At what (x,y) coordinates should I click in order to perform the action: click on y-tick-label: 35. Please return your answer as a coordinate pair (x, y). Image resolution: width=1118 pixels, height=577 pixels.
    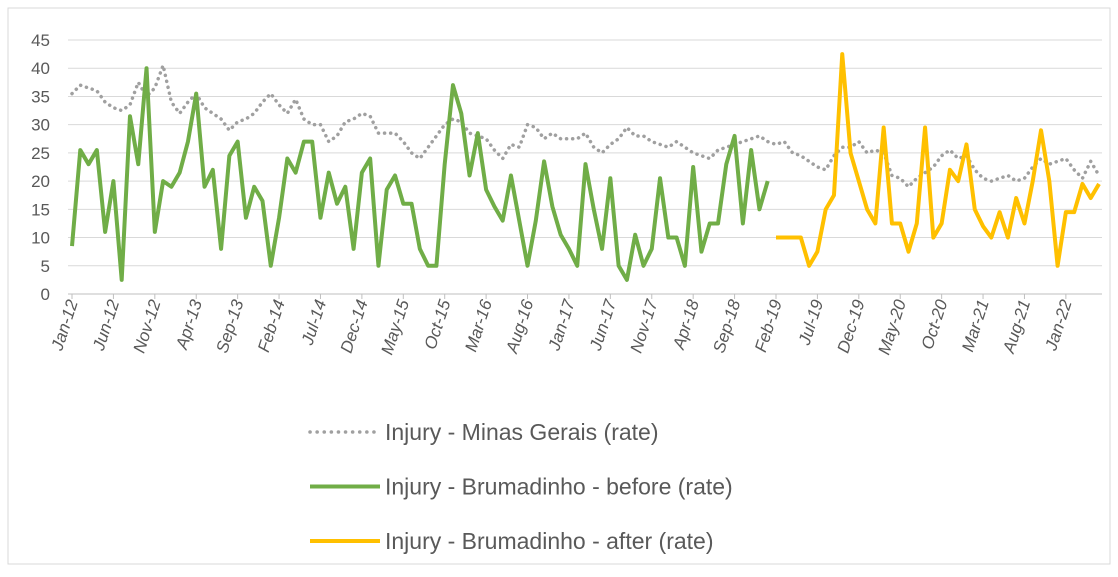
    Looking at the image, I should click on (40, 96).